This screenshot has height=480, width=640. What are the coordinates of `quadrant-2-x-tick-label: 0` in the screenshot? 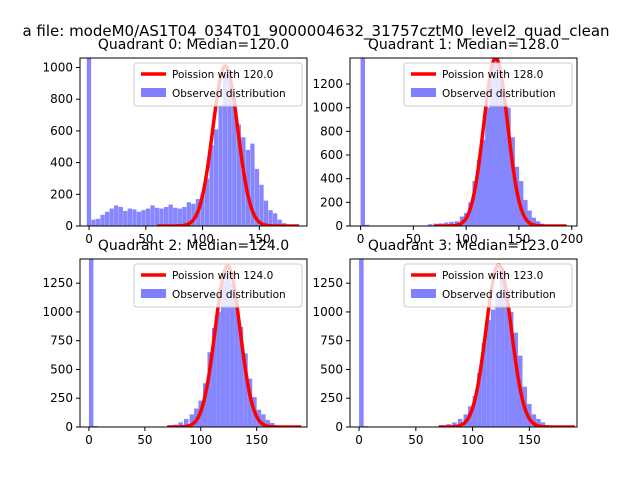 It's located at (89, 440).